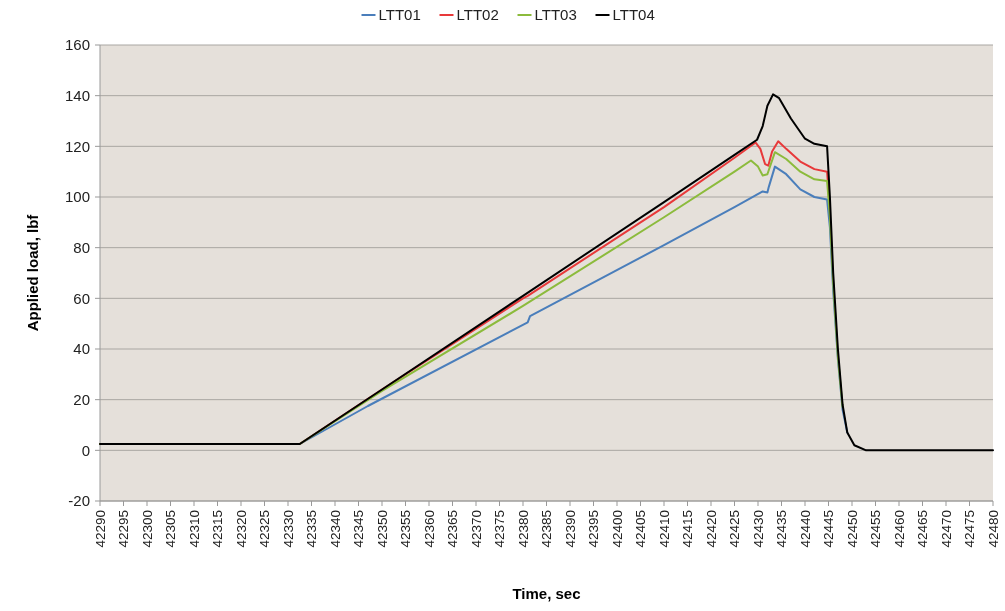 The image size is (1005, 611). Describe the element at coordinates (77, 95) in the screenshot. I see `y-tick-label: 140` at that location.